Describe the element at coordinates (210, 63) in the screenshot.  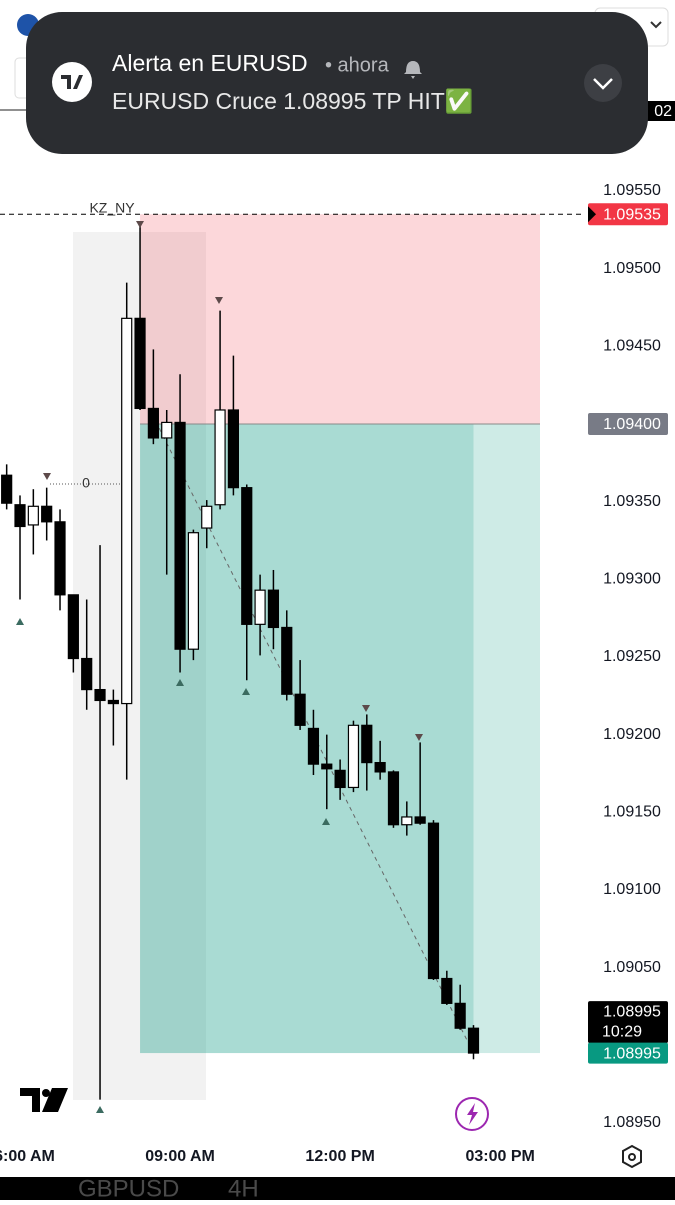
I see `notification-title: Alerta en EURUSD` at that location.